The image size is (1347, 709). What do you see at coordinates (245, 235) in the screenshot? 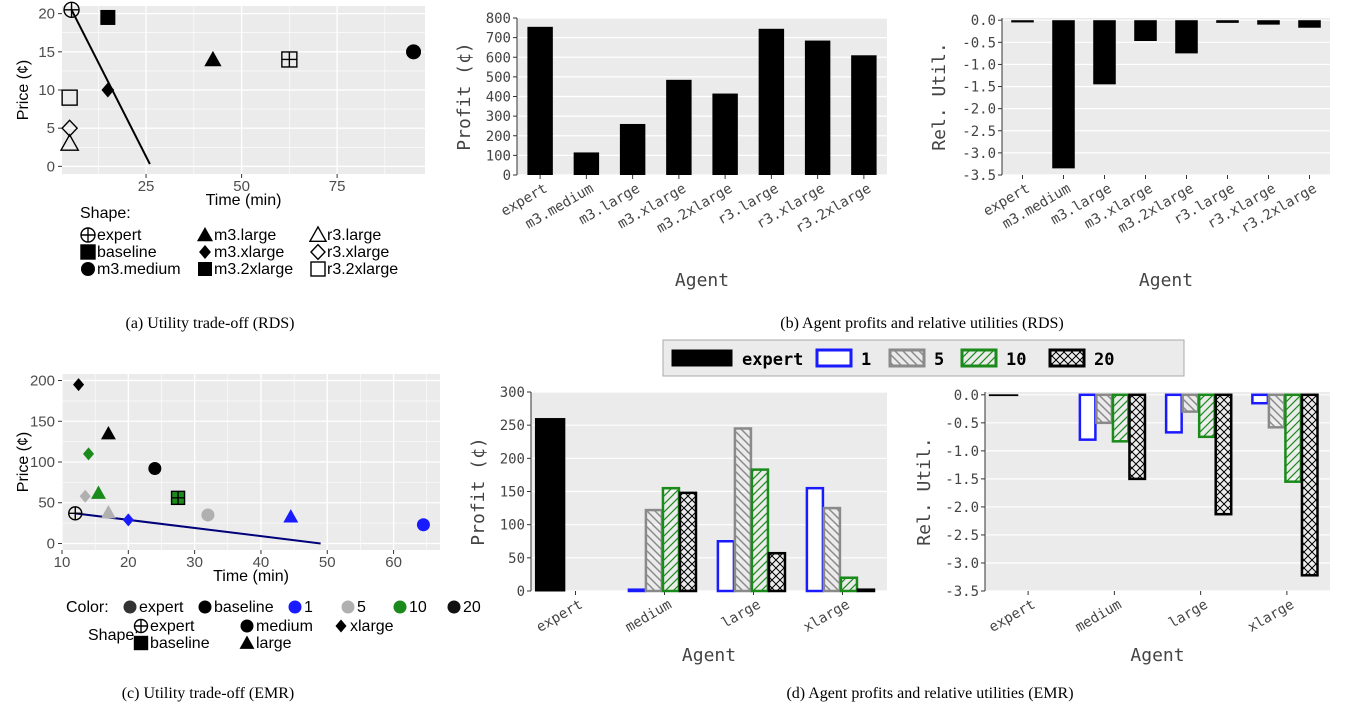
I see `legend-label: m3.large` at bounding box center [245, 235].